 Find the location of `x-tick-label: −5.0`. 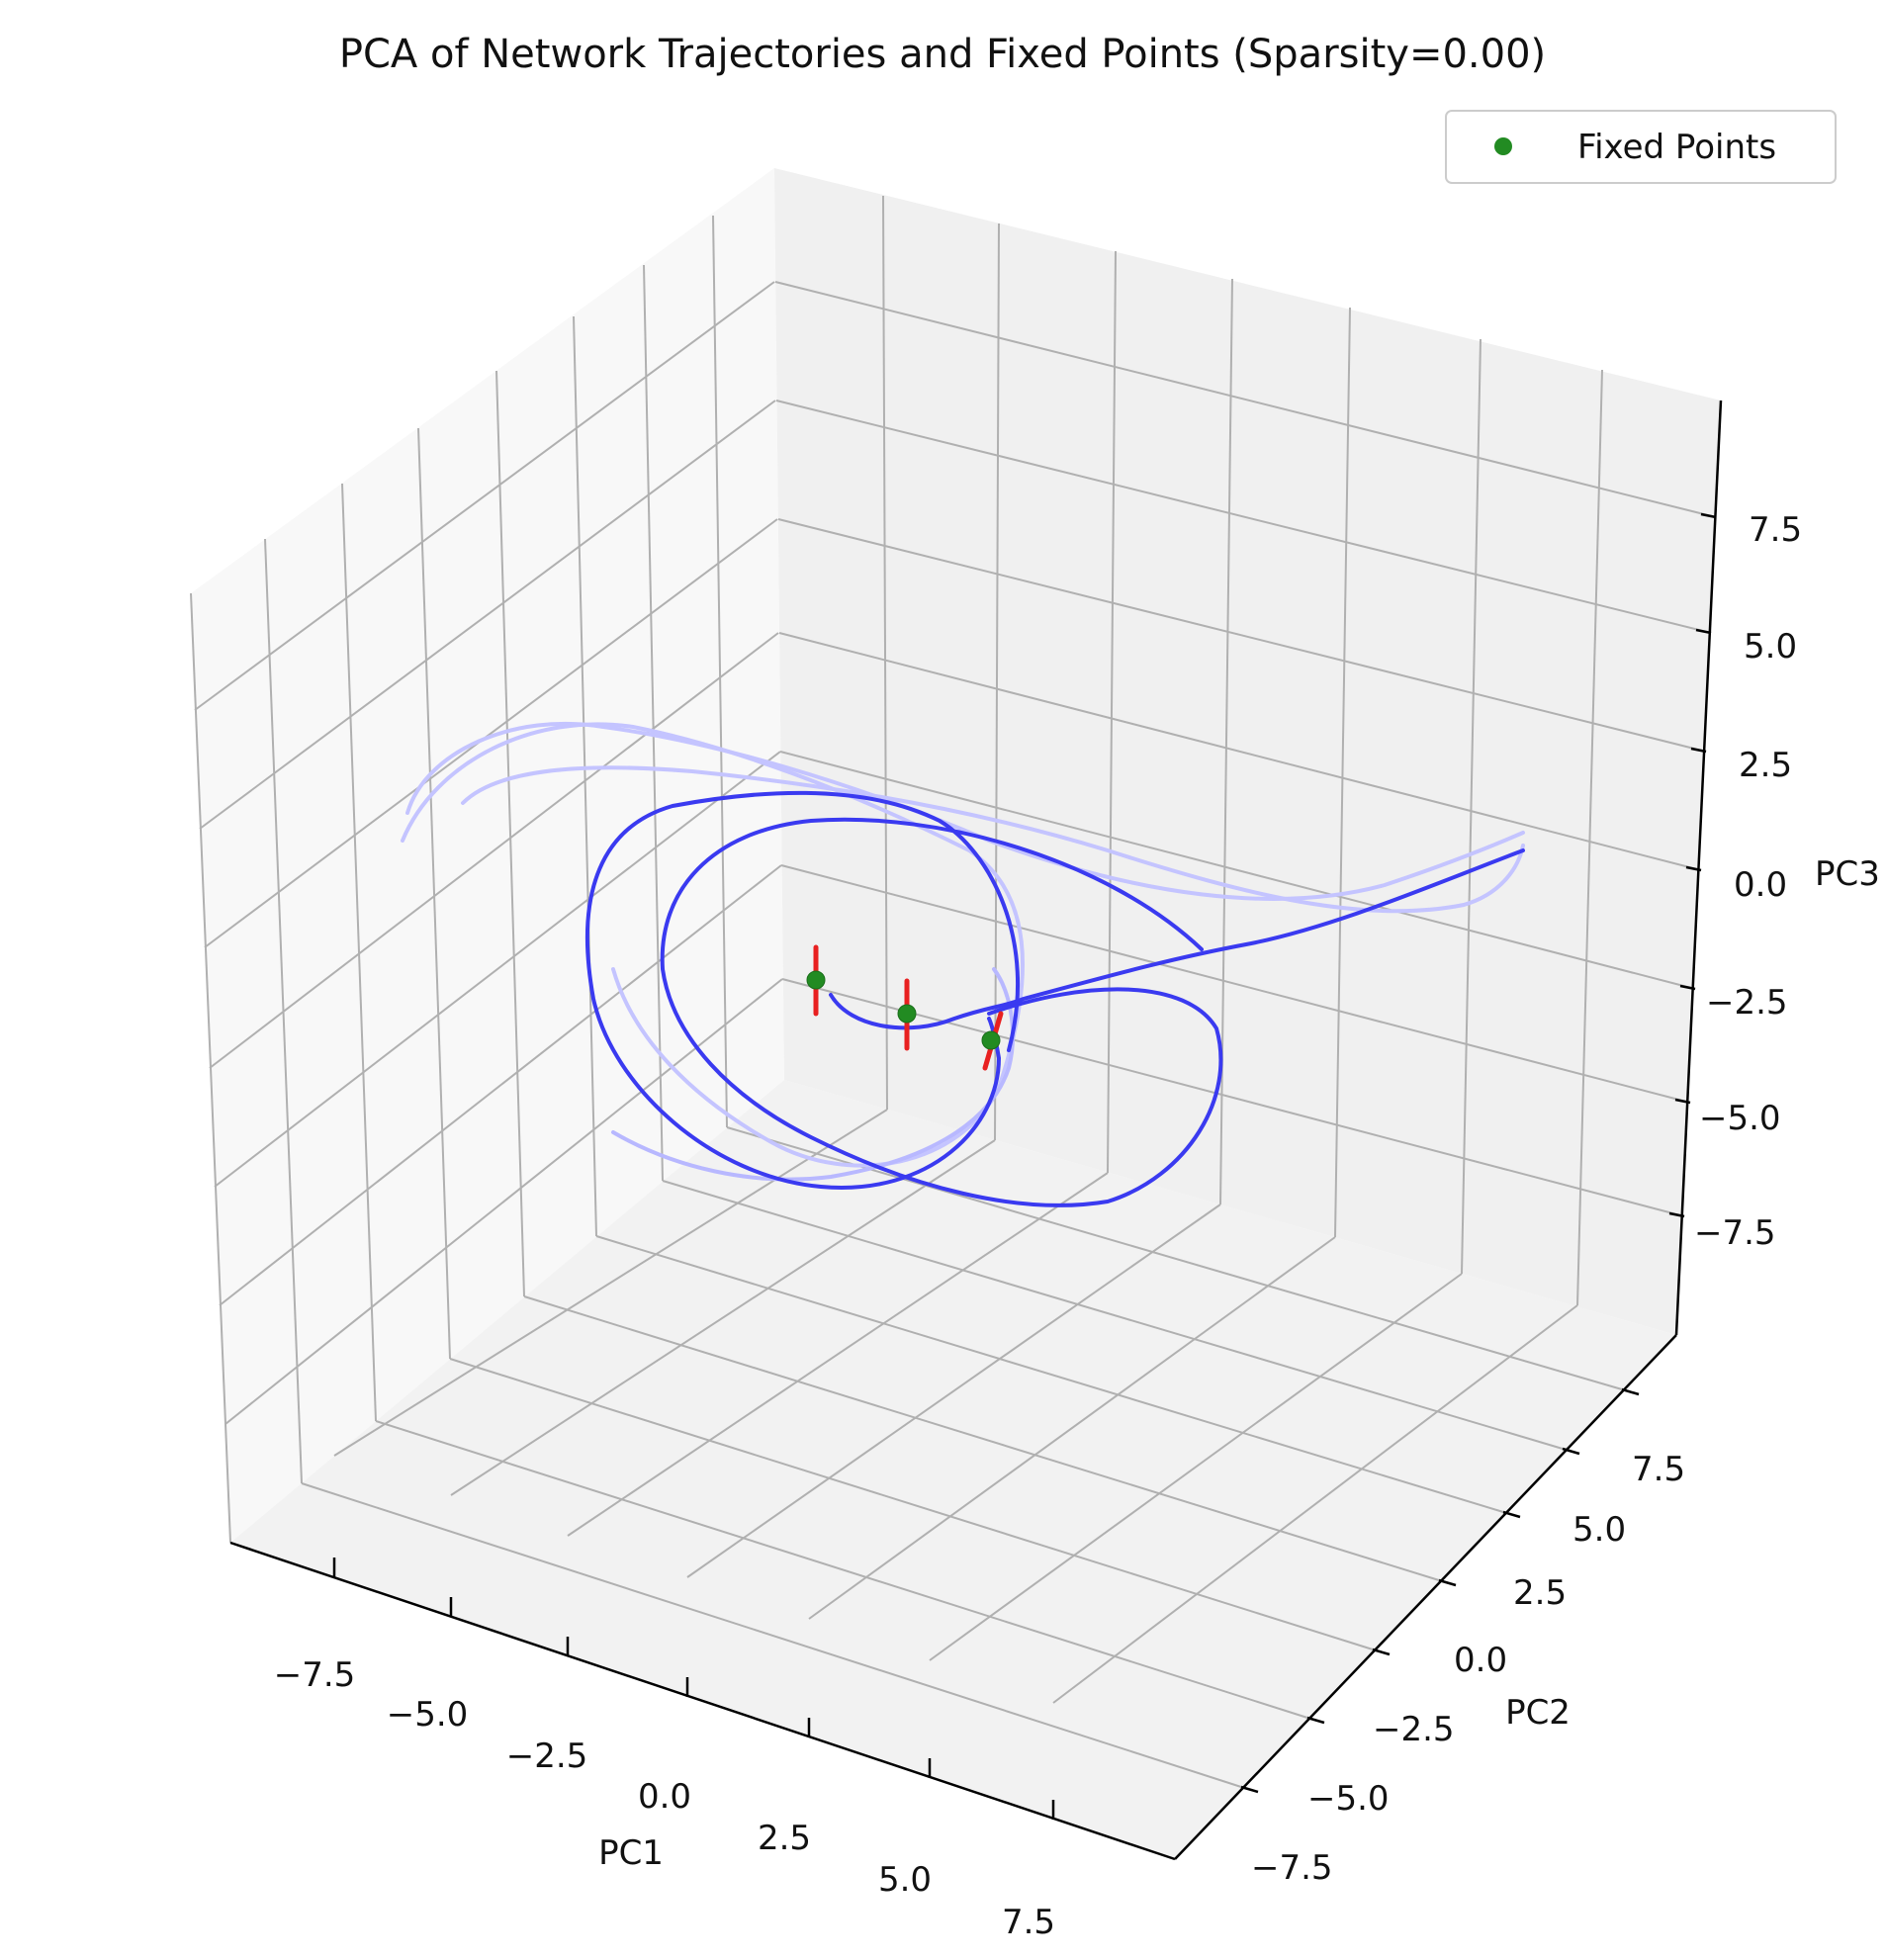

x-tick-label: −5.0 is located at coordinates (428, 1715).